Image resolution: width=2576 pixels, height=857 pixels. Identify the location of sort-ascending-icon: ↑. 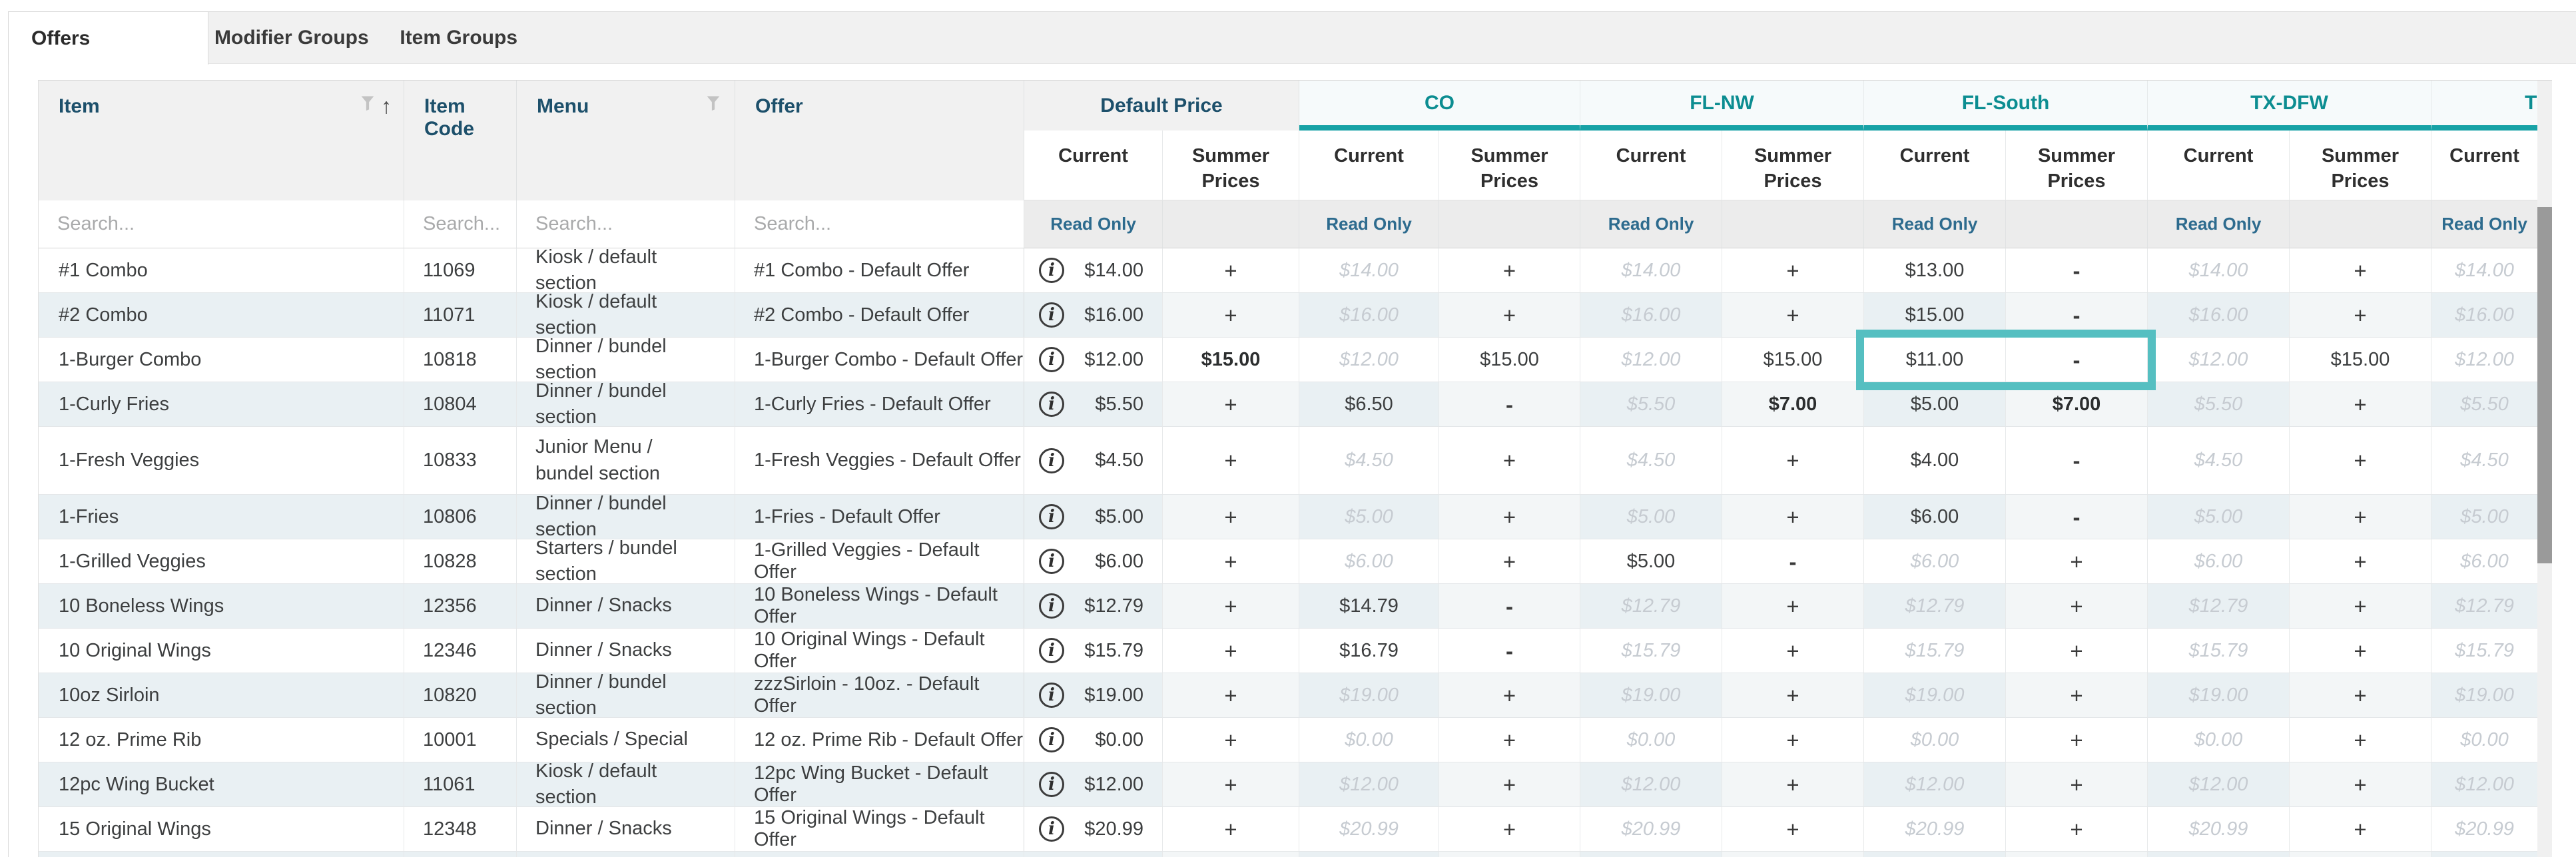
(386, 106).